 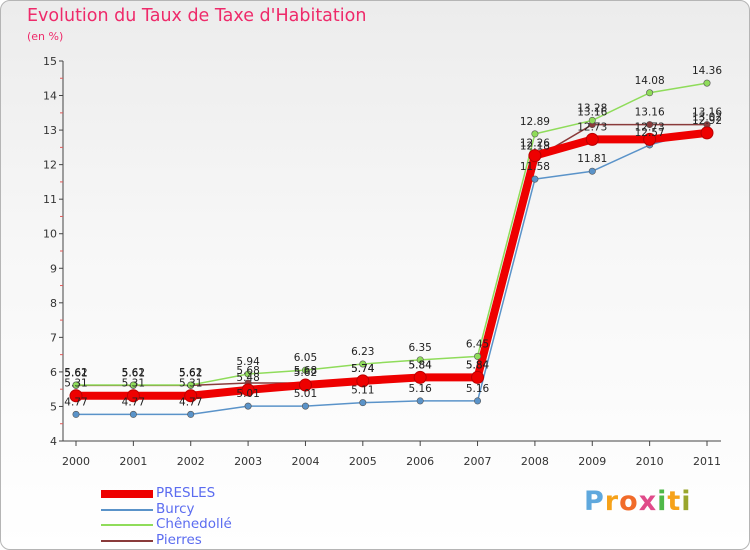 I want to click on legend-label: PRESLES, so click(x=186, y=493).